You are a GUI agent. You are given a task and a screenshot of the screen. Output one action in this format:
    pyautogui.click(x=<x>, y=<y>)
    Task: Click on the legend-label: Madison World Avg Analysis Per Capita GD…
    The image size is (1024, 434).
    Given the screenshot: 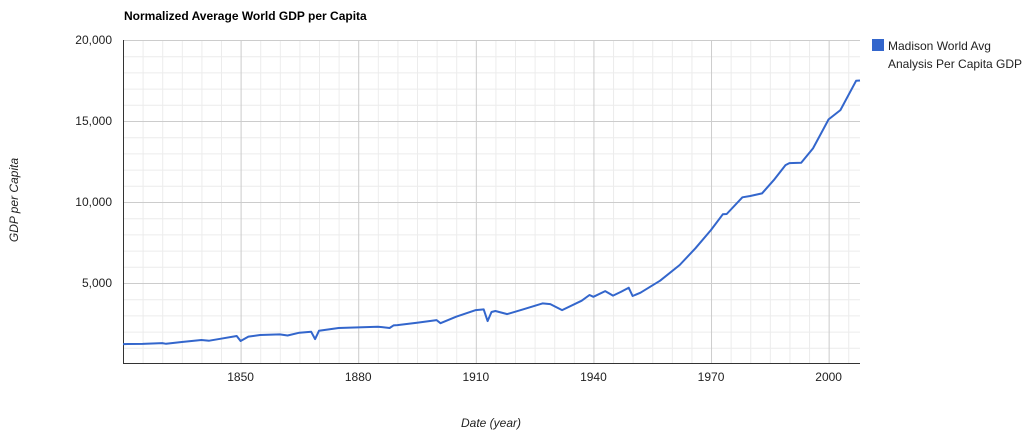 What is the action you would take?
    pyautogui.click(x=955, y=55)
    